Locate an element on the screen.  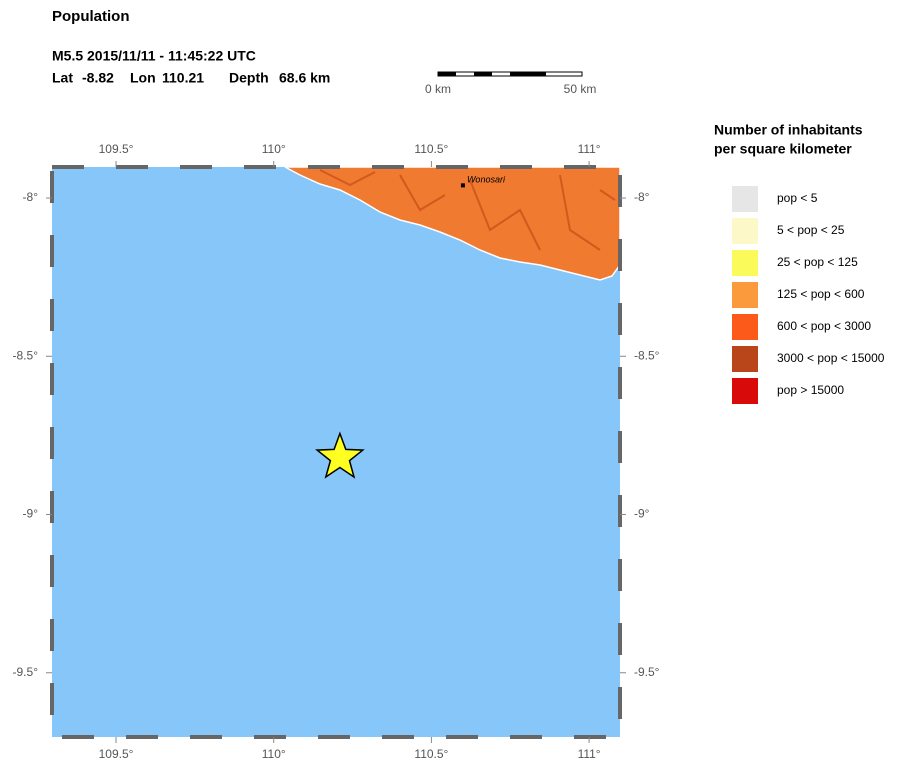
depth-value: 68.6 km is located at coordinates (304, 78).